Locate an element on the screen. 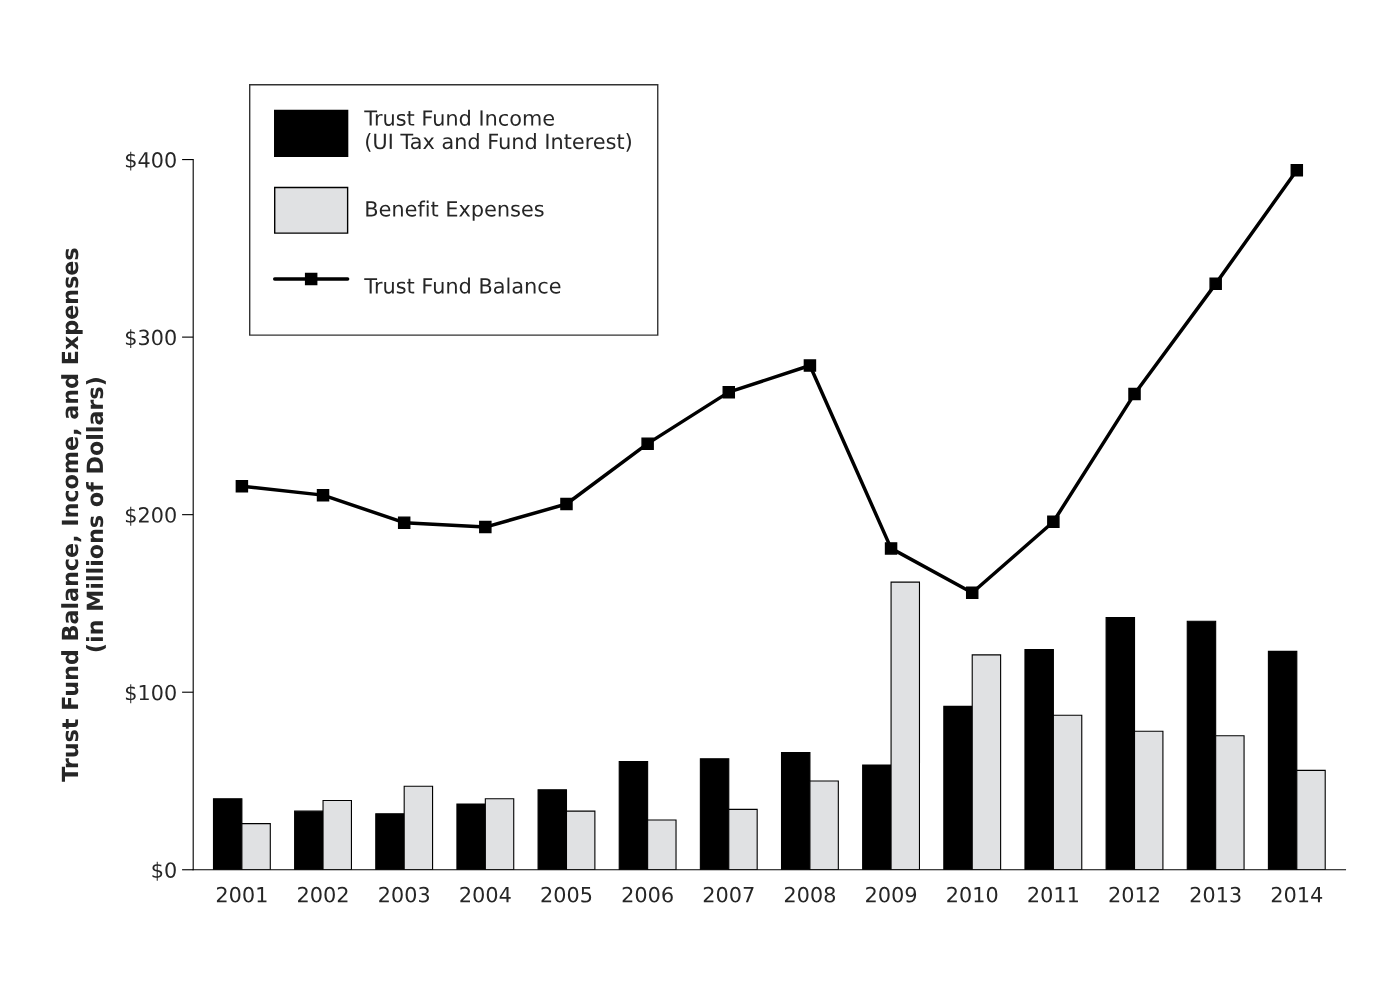 The height and width of the screenshot is (985, 1380). x-tick-label: 2013 is located at coordinates (1215, 894).